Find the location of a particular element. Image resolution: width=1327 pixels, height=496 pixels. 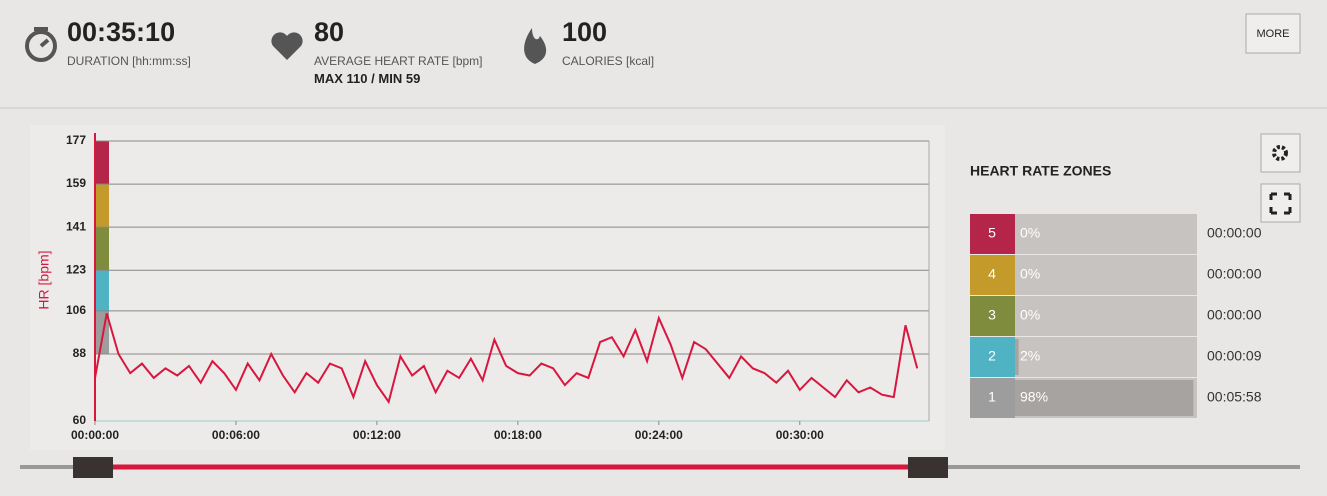

more-button is located at coordinates (1273, 33).